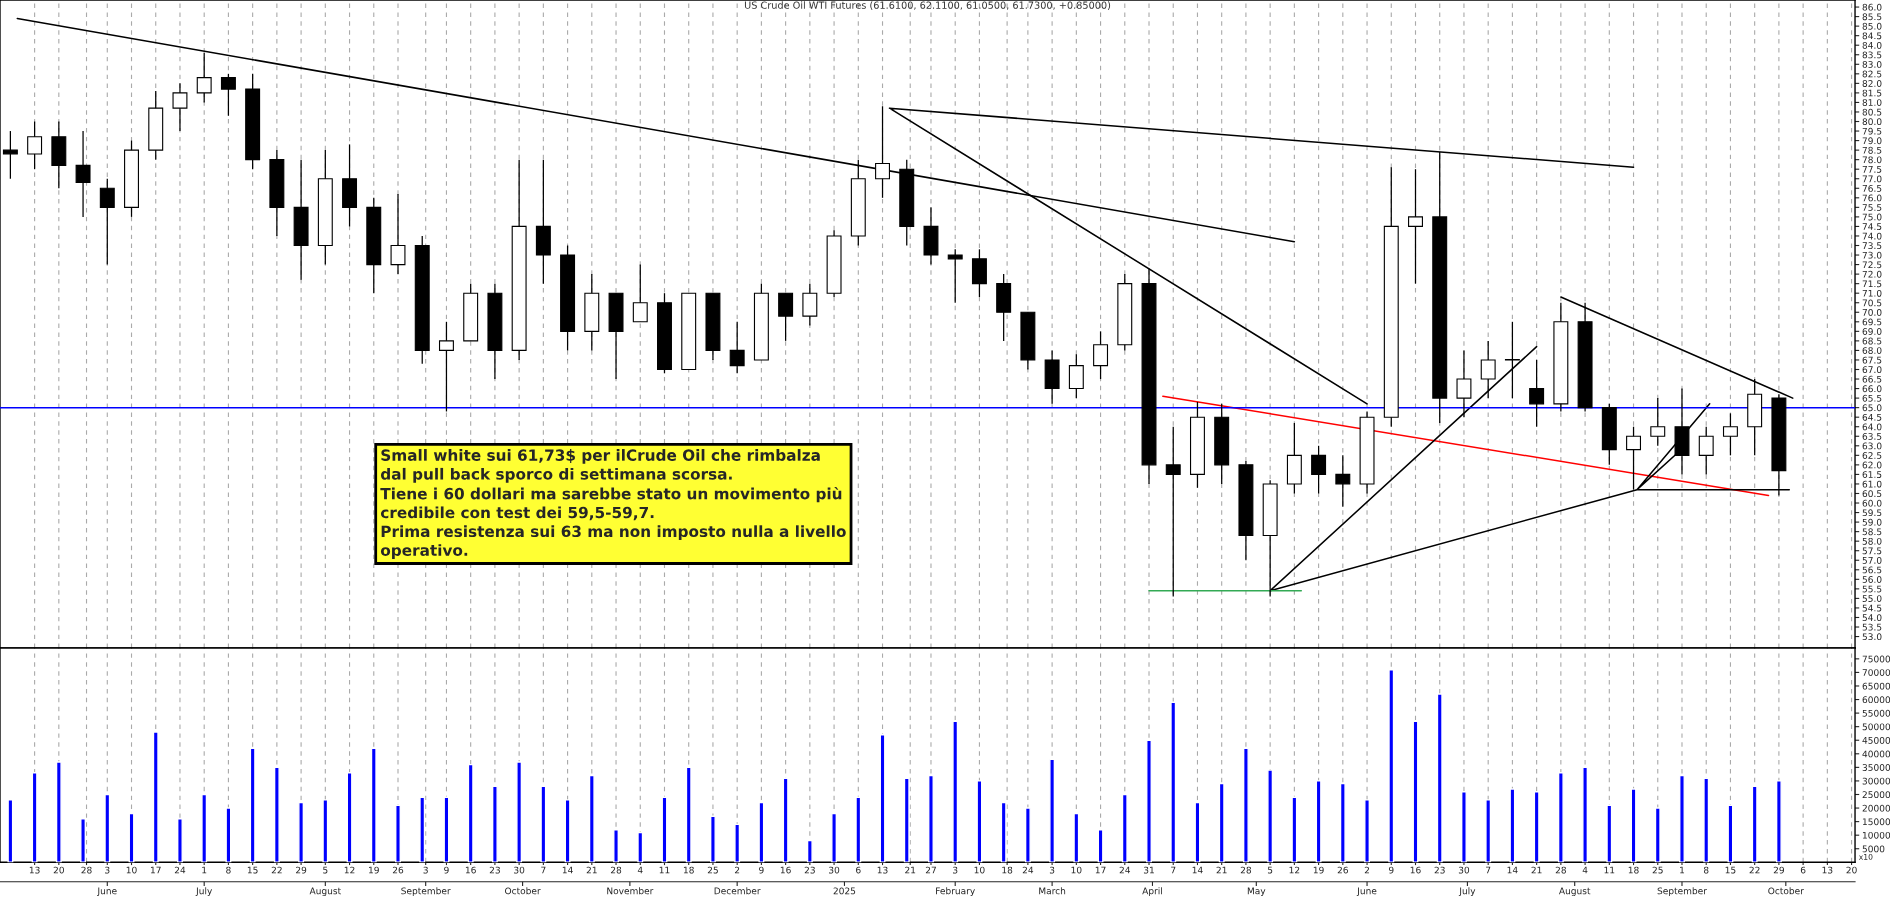 This screenshot has height=902, width=1890. I want to click on x-tick-label: 12, so click(349, 870).